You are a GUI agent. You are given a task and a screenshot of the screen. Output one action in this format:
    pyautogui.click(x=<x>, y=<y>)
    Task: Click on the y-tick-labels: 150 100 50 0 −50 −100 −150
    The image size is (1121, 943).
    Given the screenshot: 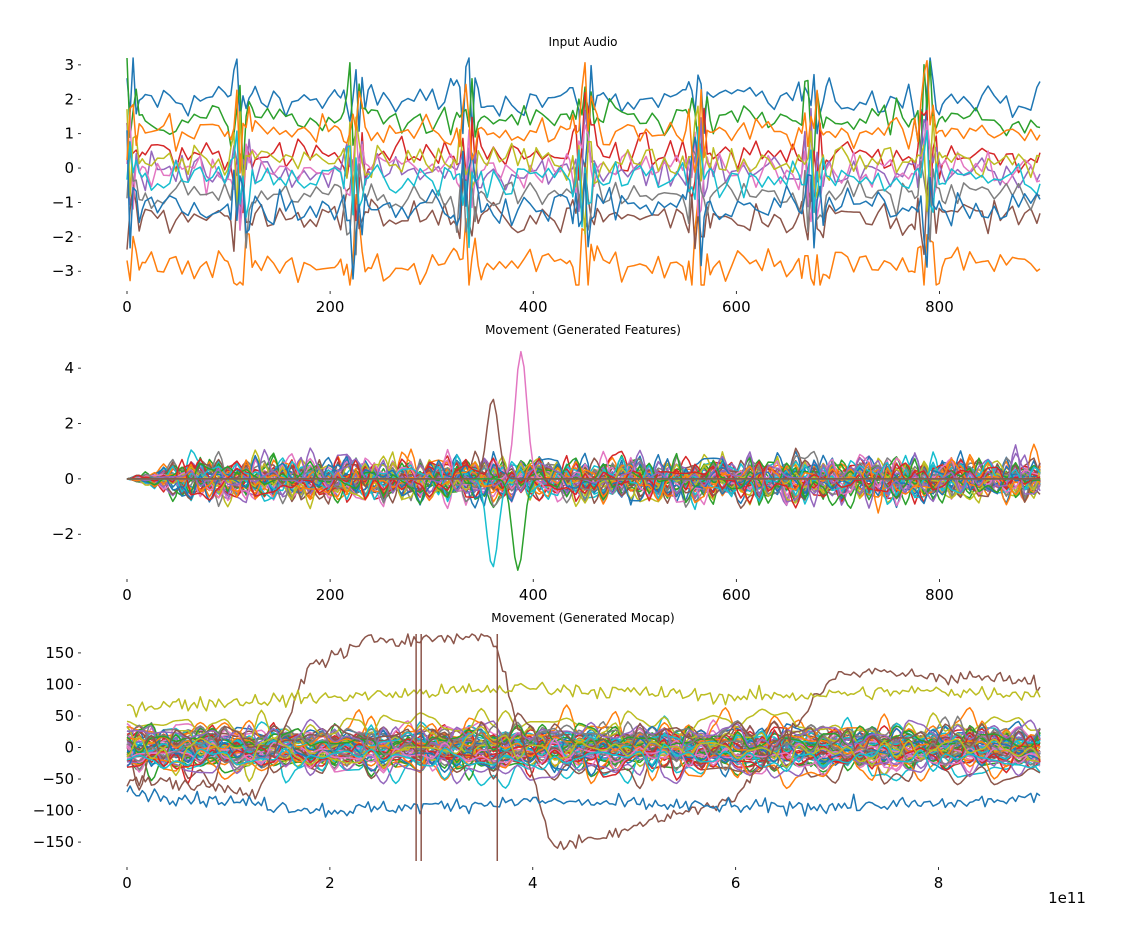 What is the action you would take?
    pyautogui.click(x=57, y=747)
    